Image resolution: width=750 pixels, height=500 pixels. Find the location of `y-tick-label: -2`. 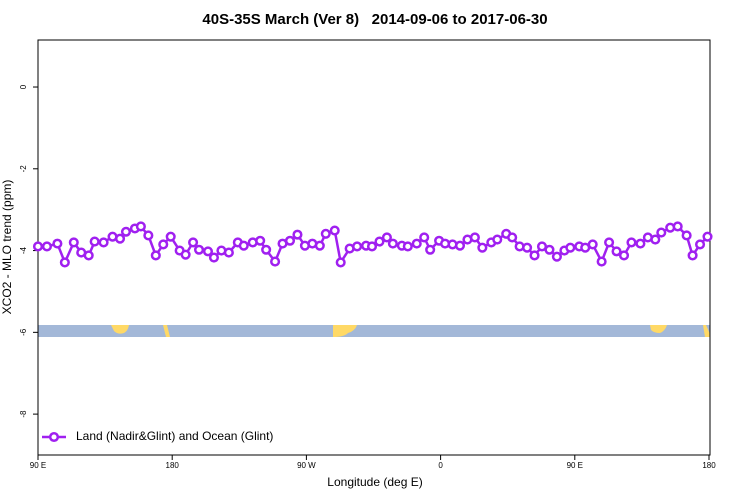

y-tick-label: -2 is located at coordinates (23, 169).